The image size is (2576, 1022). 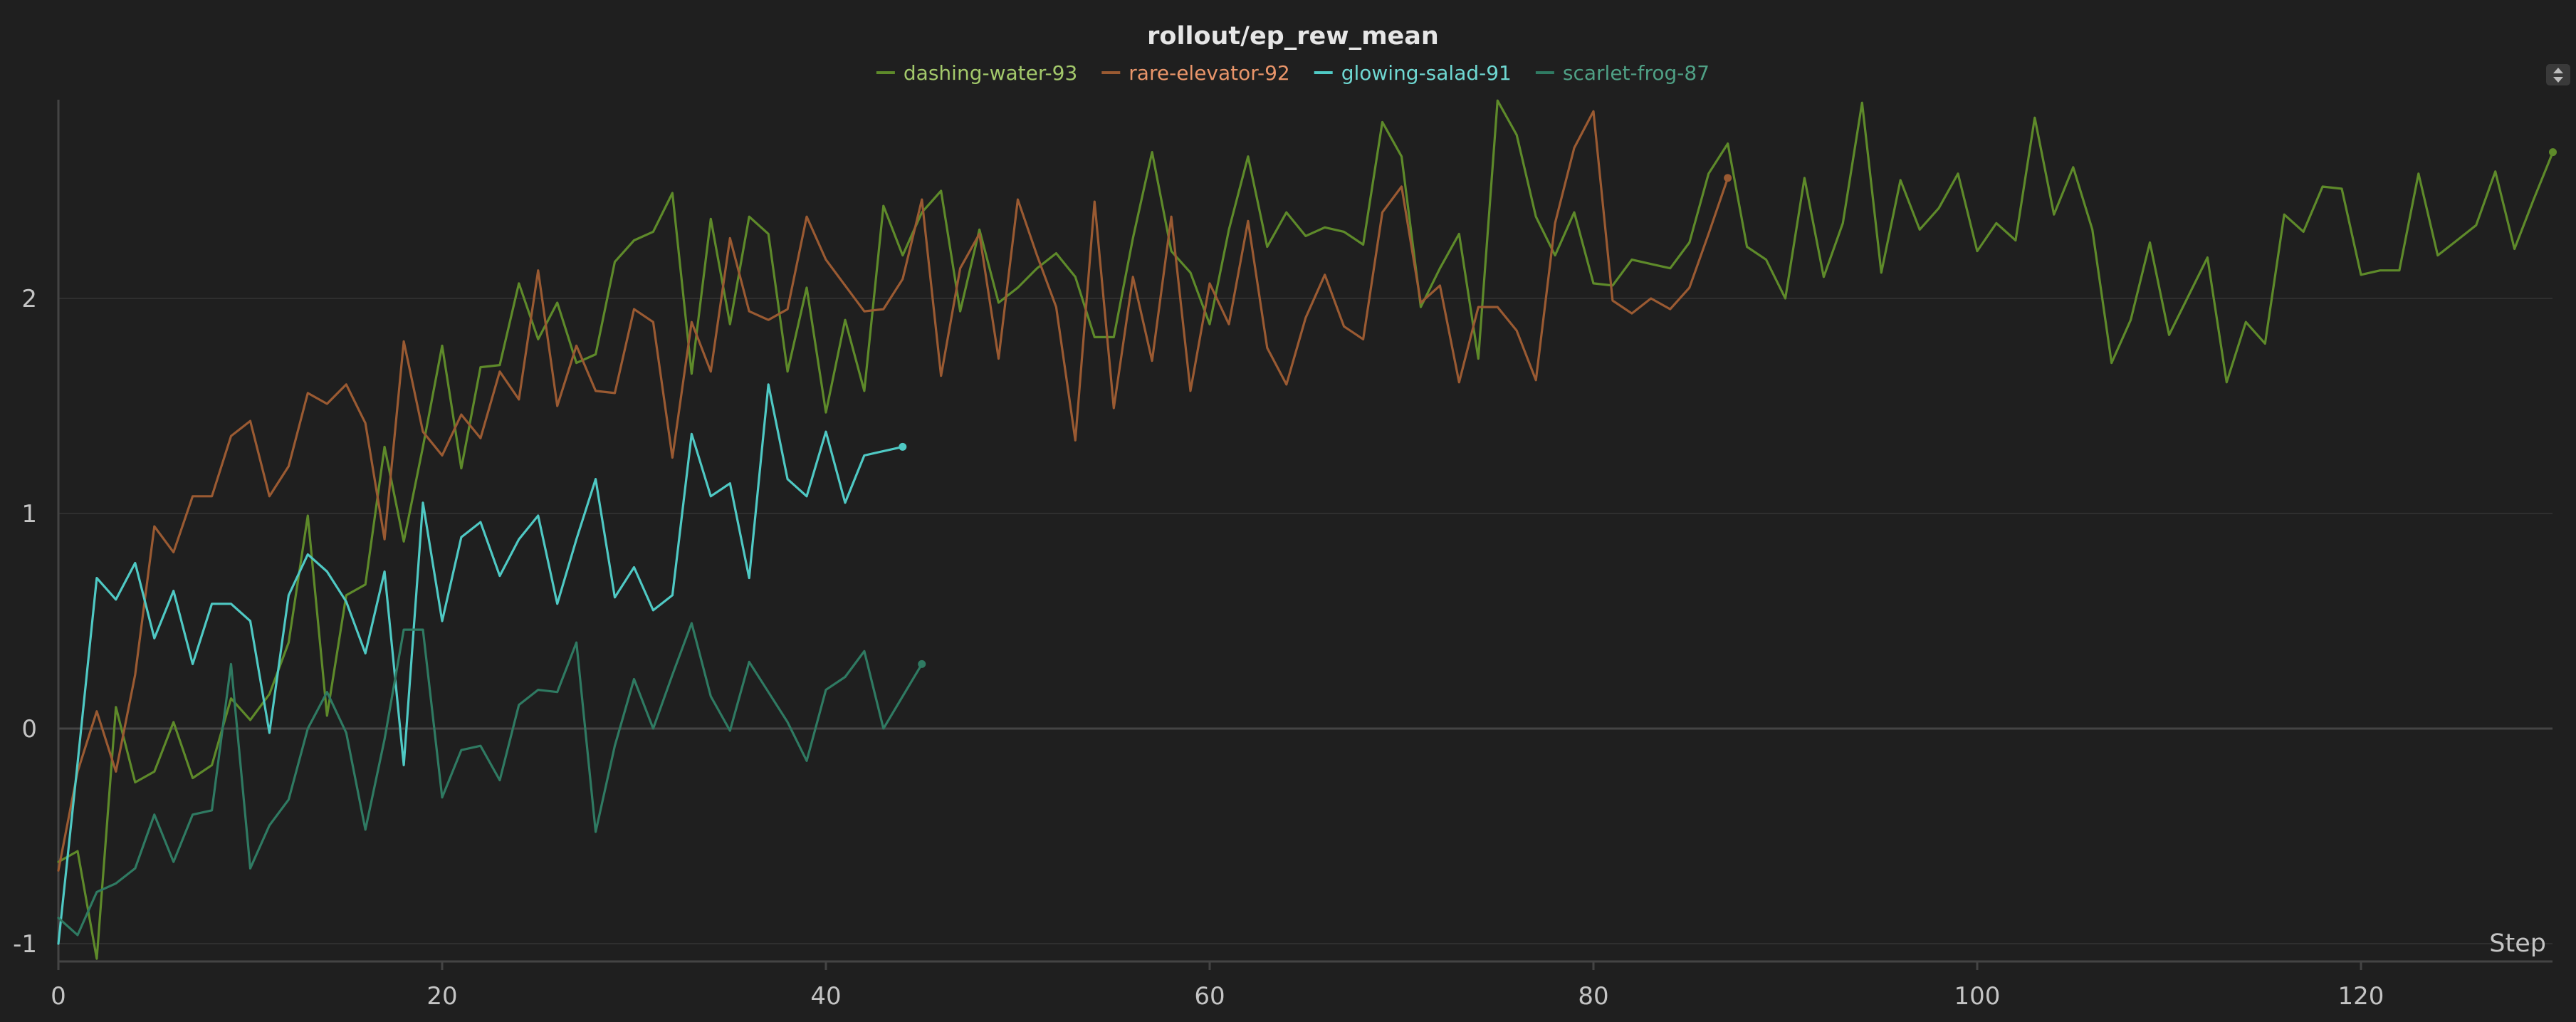 I want to click on x-tick-label: 100, so click(x=1977, y=996).